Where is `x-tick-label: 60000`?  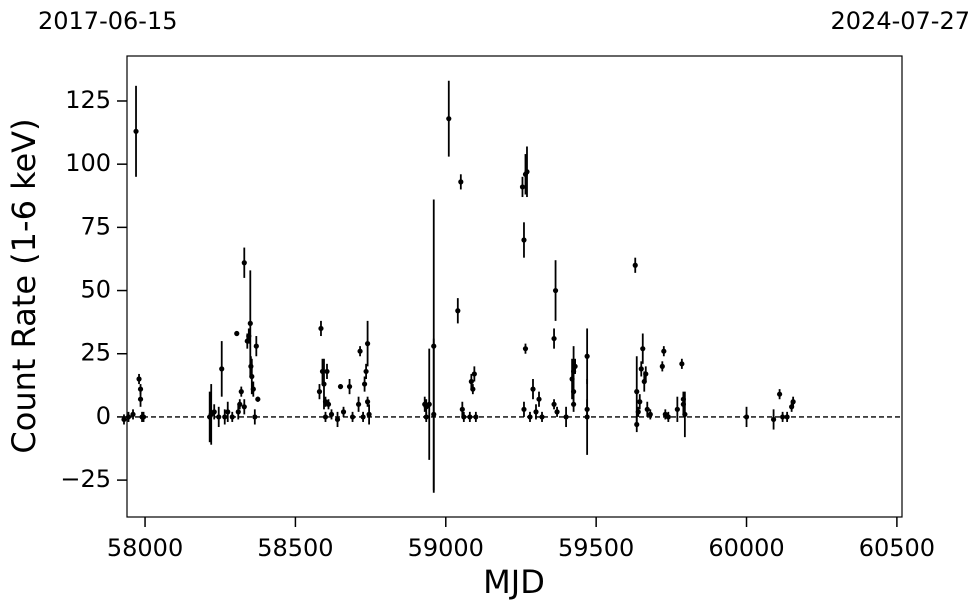 x-tick-label: 60000 is located at coordinates (746, 548).